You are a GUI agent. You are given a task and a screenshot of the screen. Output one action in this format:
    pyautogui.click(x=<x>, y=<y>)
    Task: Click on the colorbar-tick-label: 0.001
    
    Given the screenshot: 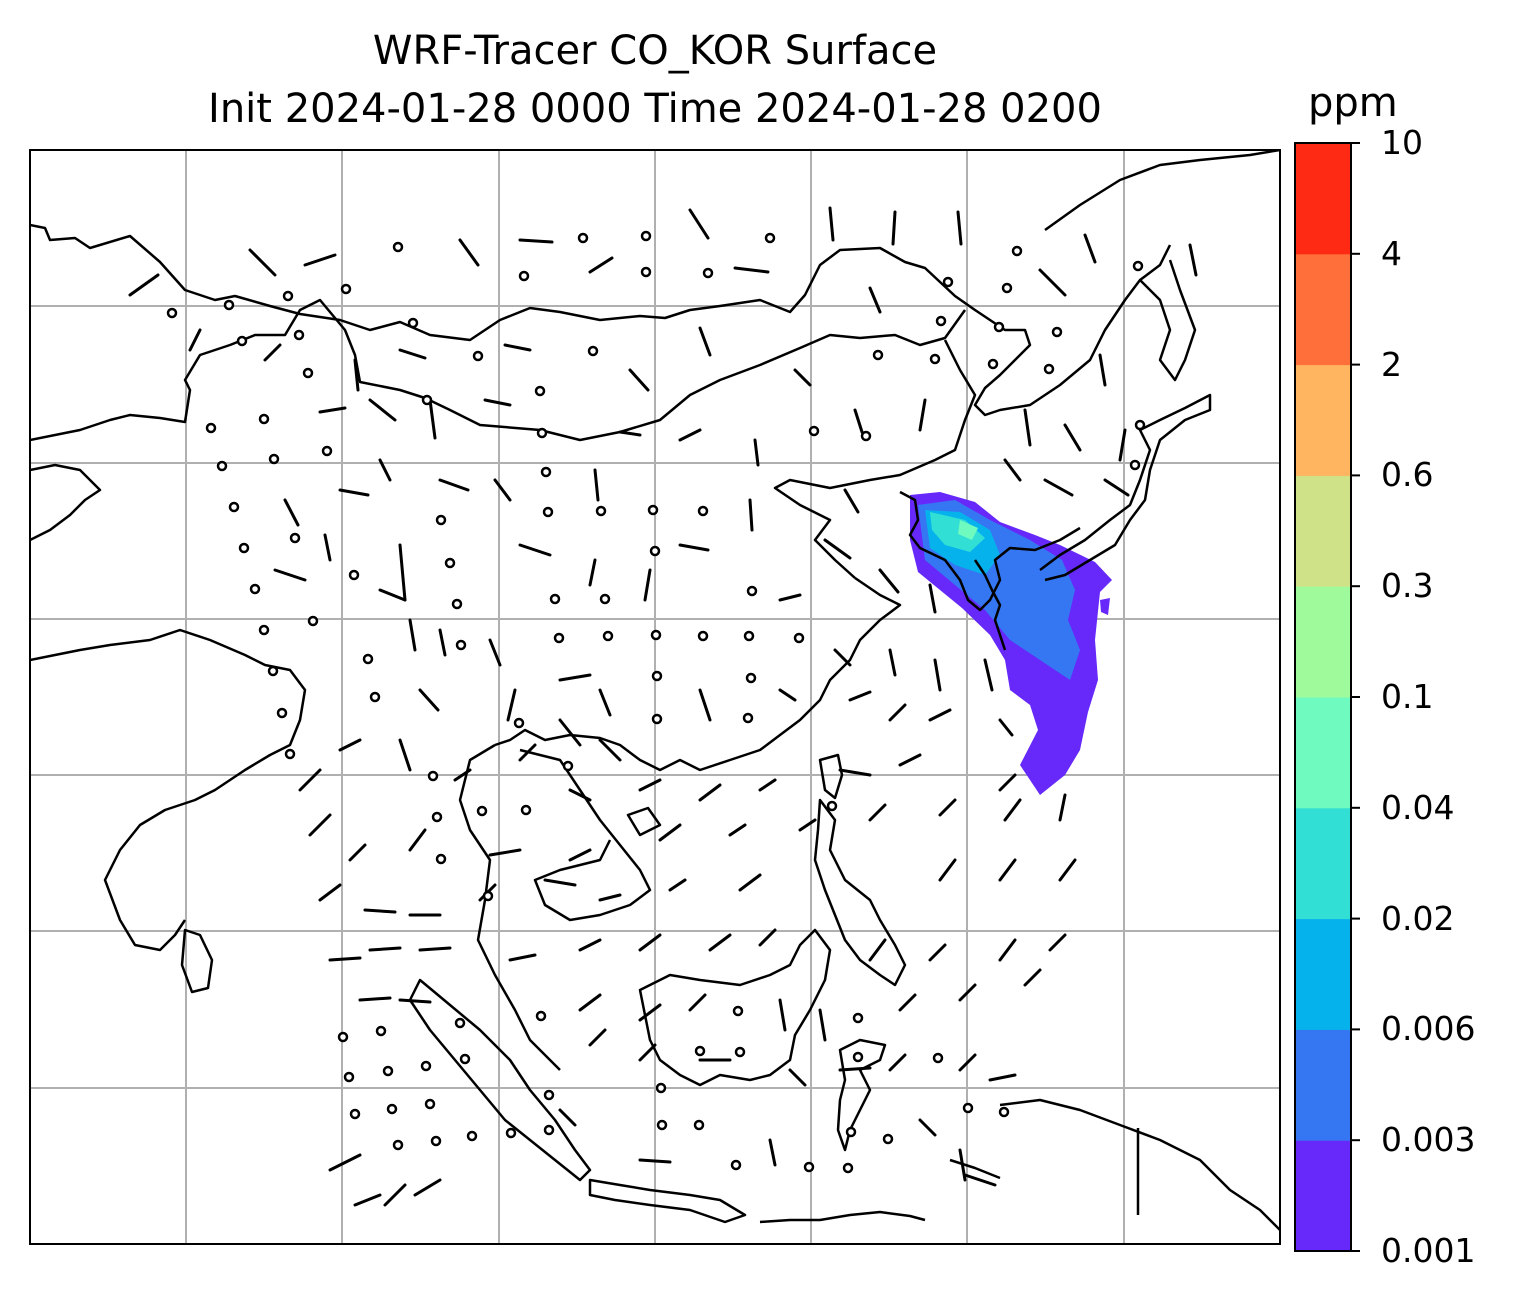 What is the action you would take?
    pyautogui.click(x=1428, y=1250)
    